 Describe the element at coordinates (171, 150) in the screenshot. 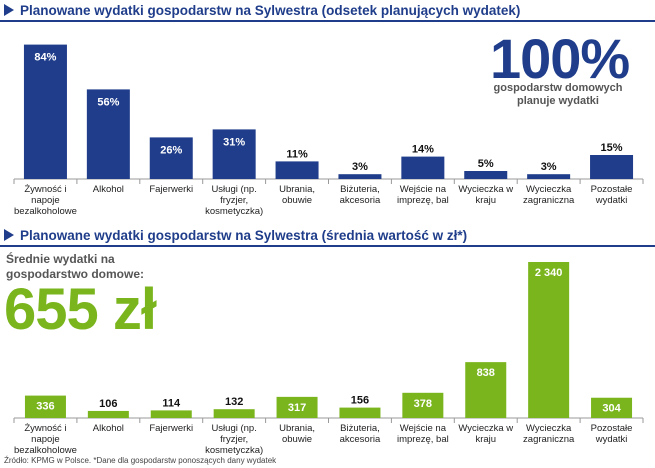

I see `data-label: 26%` at that location.